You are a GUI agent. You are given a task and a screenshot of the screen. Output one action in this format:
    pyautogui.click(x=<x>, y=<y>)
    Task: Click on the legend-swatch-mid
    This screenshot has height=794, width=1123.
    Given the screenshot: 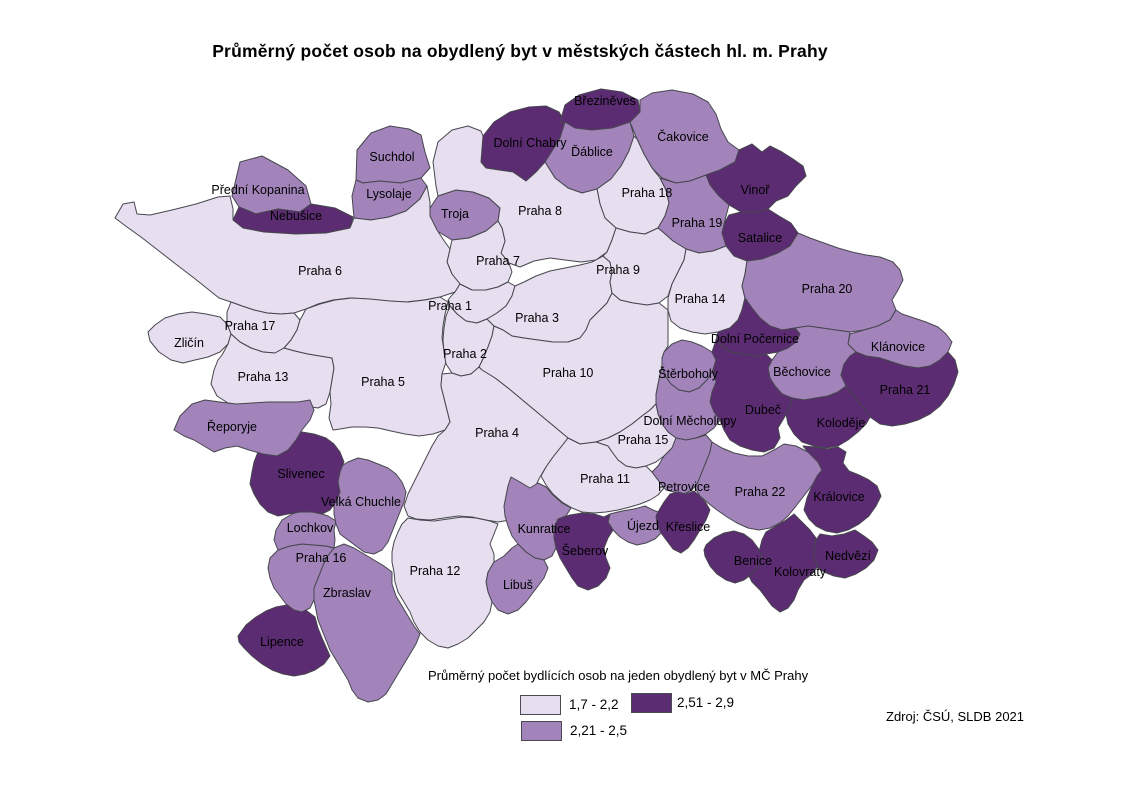 What is the action you would take?
    pyautogui.click(x=541, y=731)
    